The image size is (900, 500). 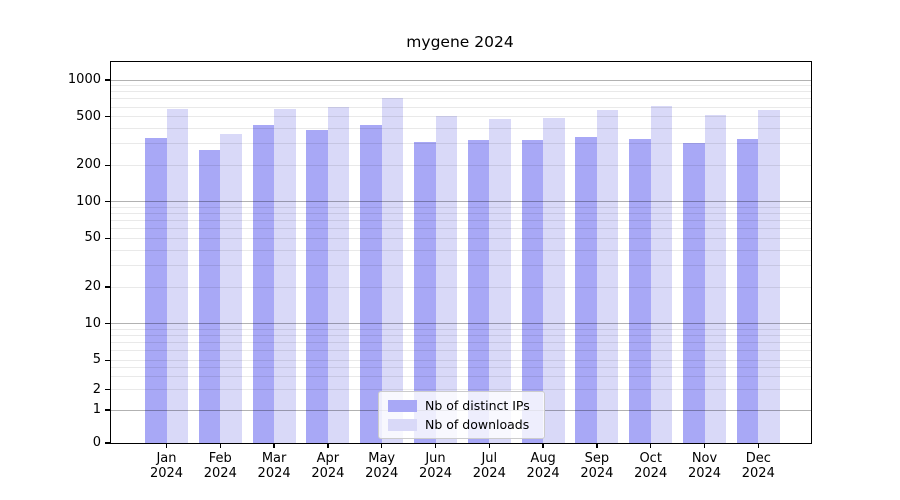 I want to click on y-tick-label-2: 2, so click(x=96, y=389).